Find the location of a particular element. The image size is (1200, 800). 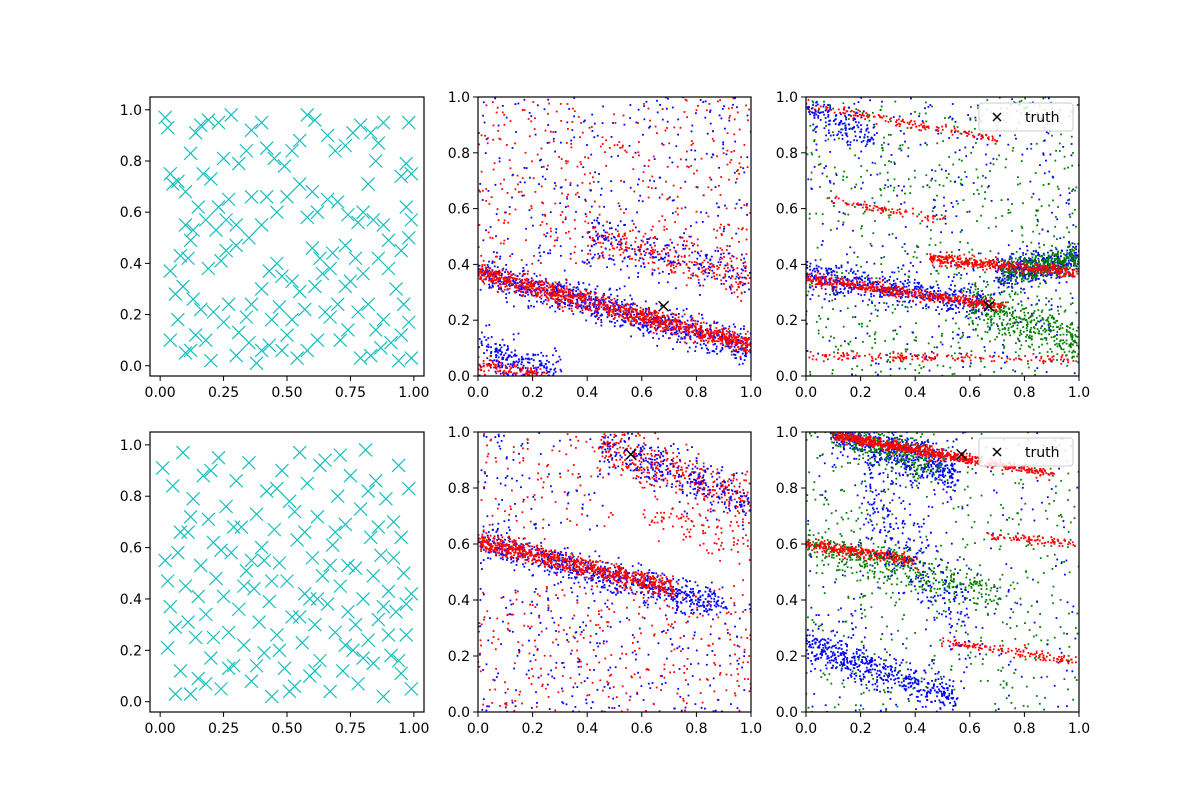

y-tick-label: 0.8 is located at coordinates (131, 162).